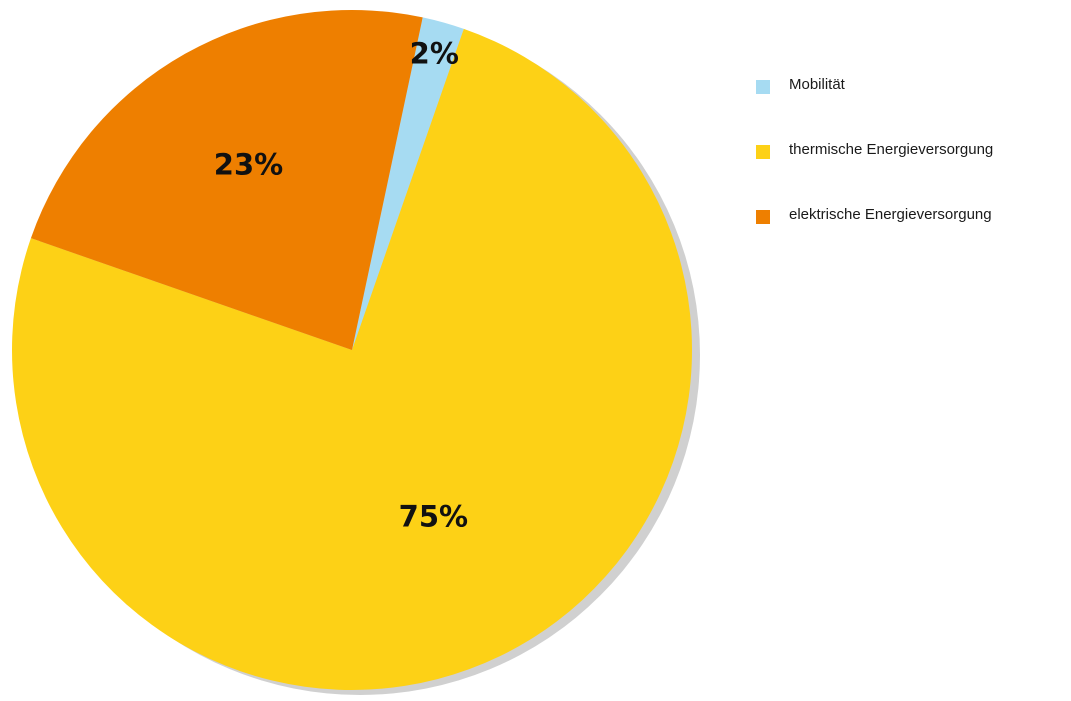  Describe the element at coordinates (433, 516) in the screenshot. I see `pie-slice-label-1: 75%` at that location.